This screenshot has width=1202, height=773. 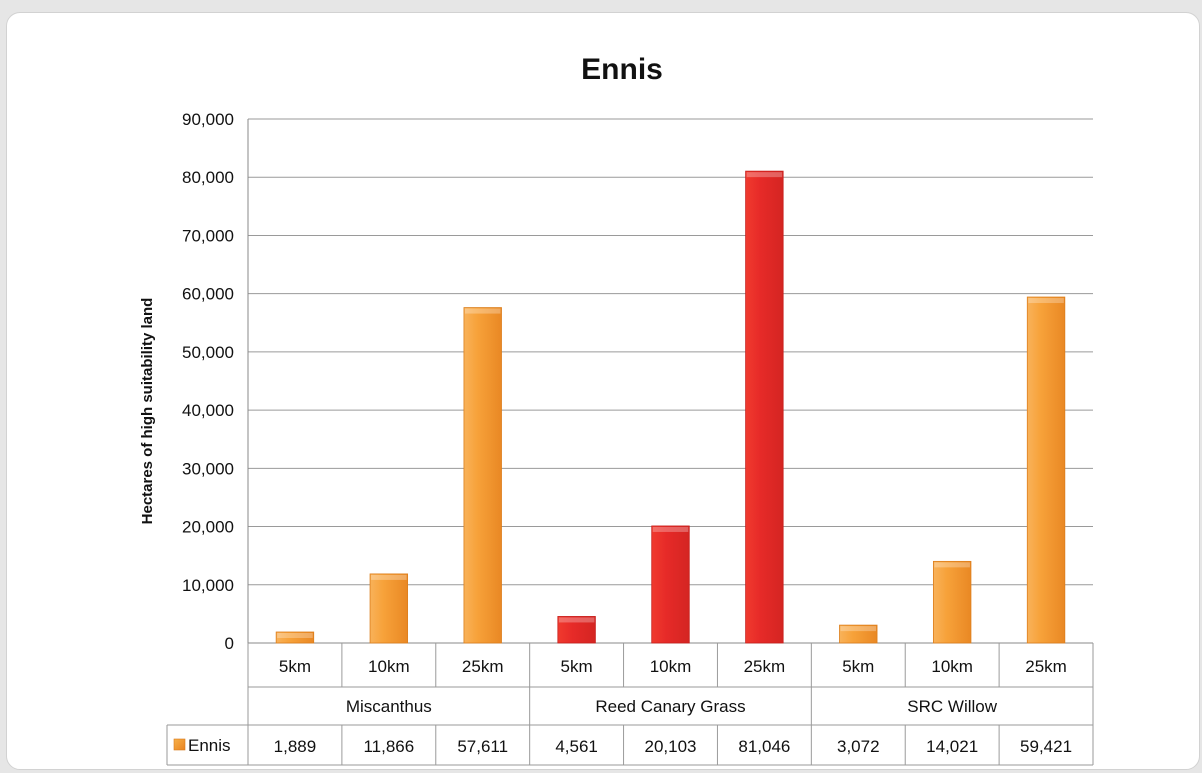 I want to click on y-tick-label: 10,000, so click(x=208, y=585).